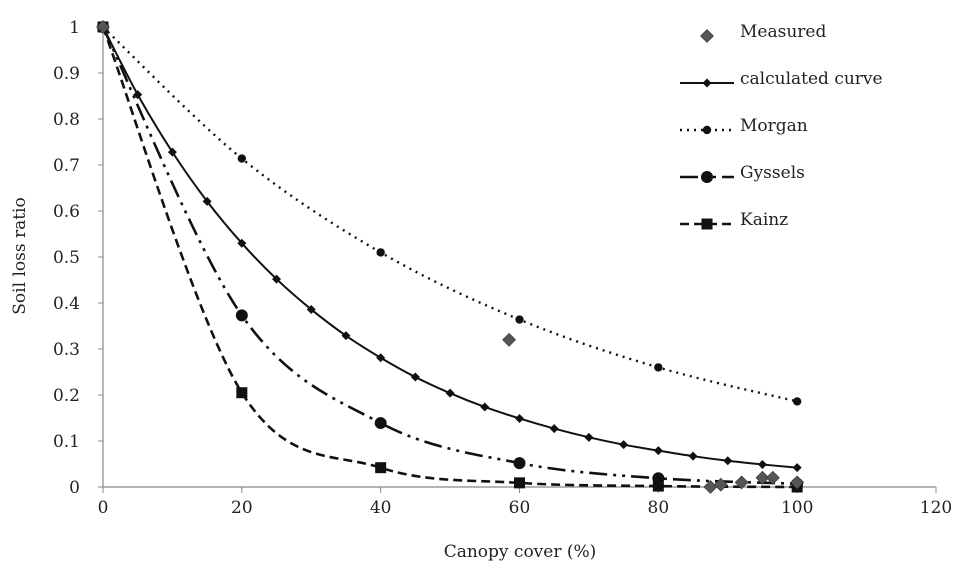  I want to click on x-tick-label: 80, so click(659, 508).